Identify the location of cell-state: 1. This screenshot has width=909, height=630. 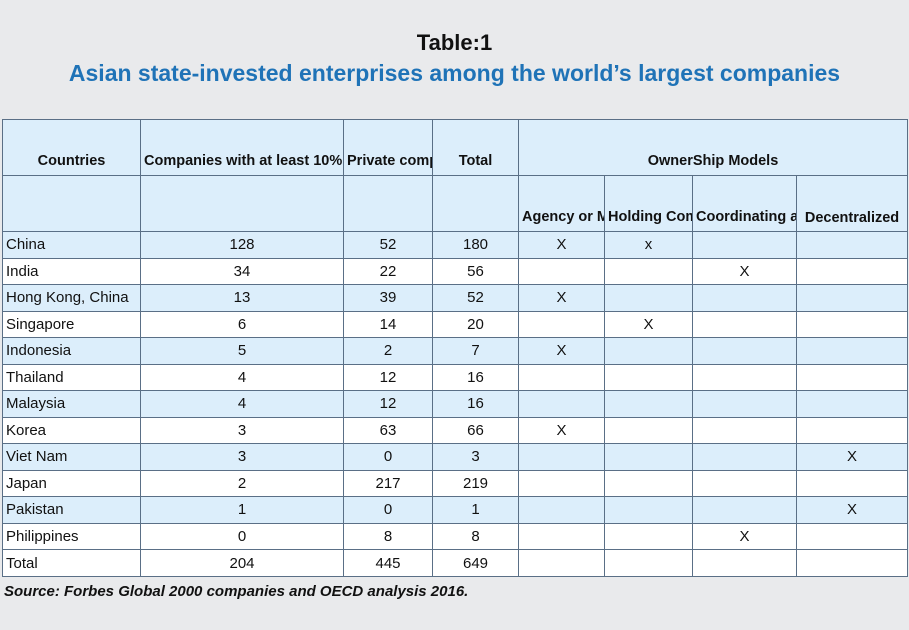
(242, 510).